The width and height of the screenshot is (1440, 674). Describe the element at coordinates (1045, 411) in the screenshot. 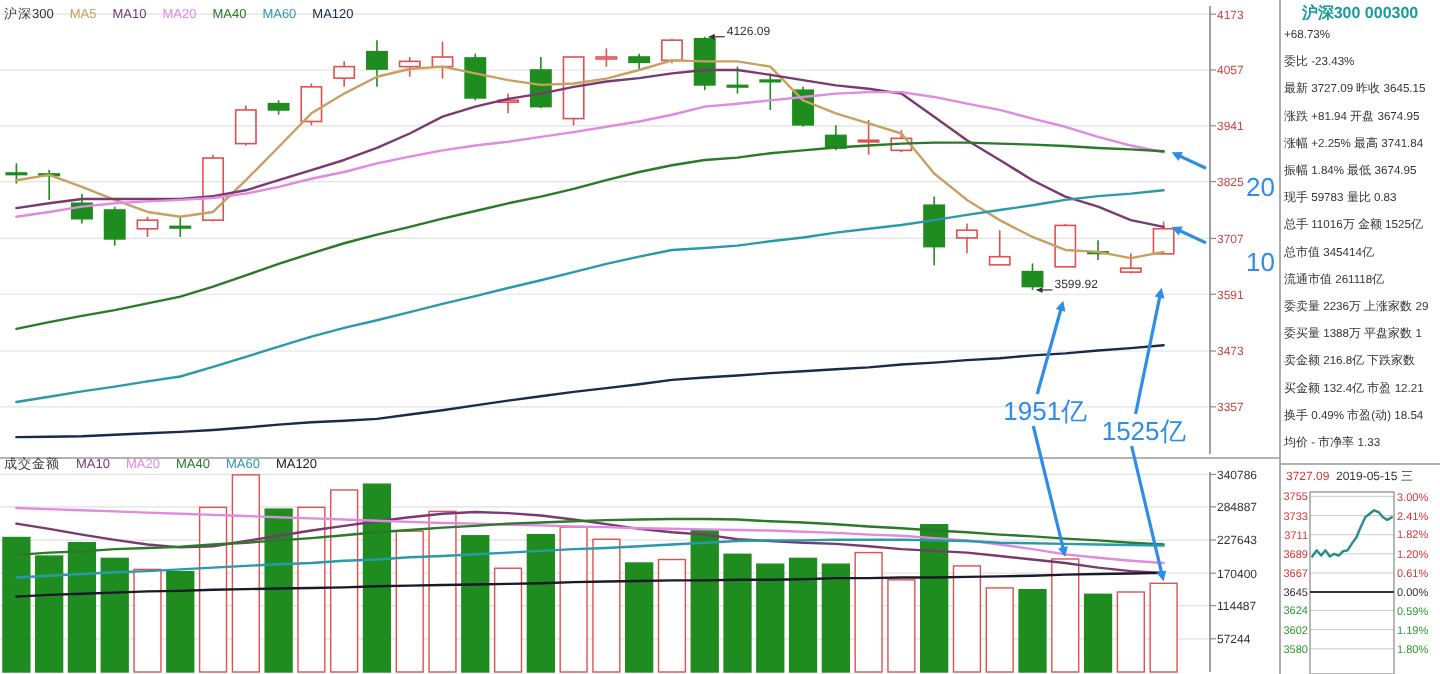

I see `annotation: 1951亿` at that location.